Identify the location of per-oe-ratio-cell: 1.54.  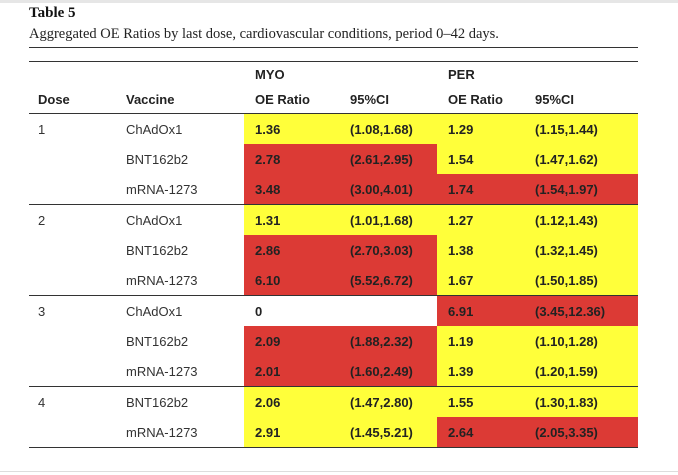
(480, 159).